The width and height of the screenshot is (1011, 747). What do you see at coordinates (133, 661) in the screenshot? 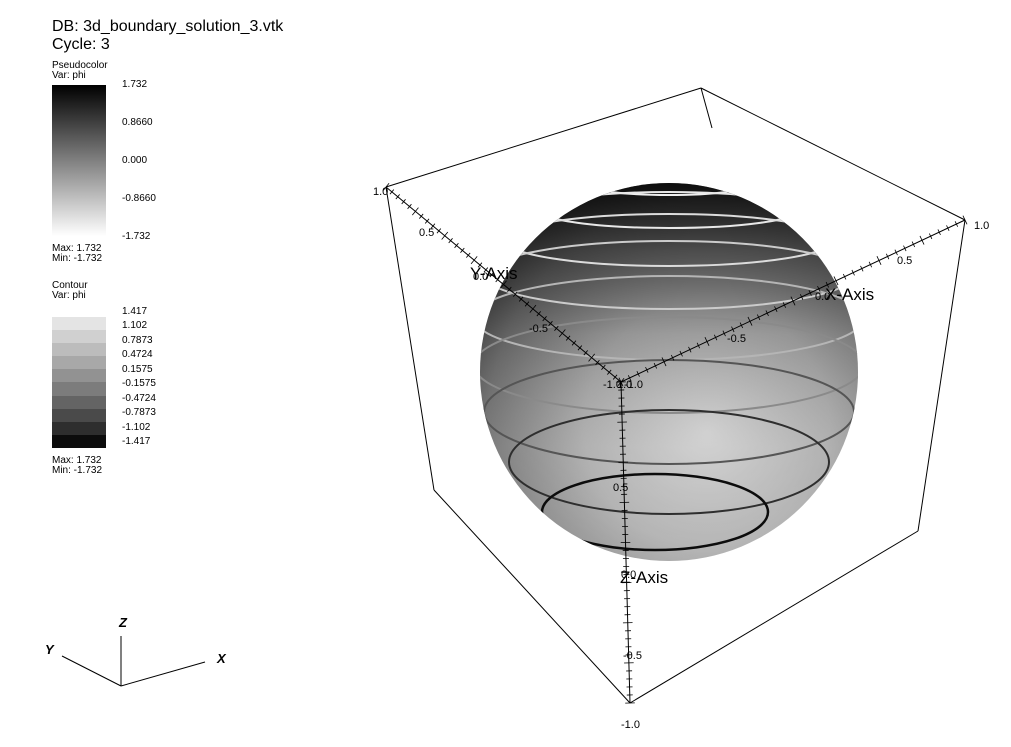
I see `orientation-triad` at bounding box center [133, 661].